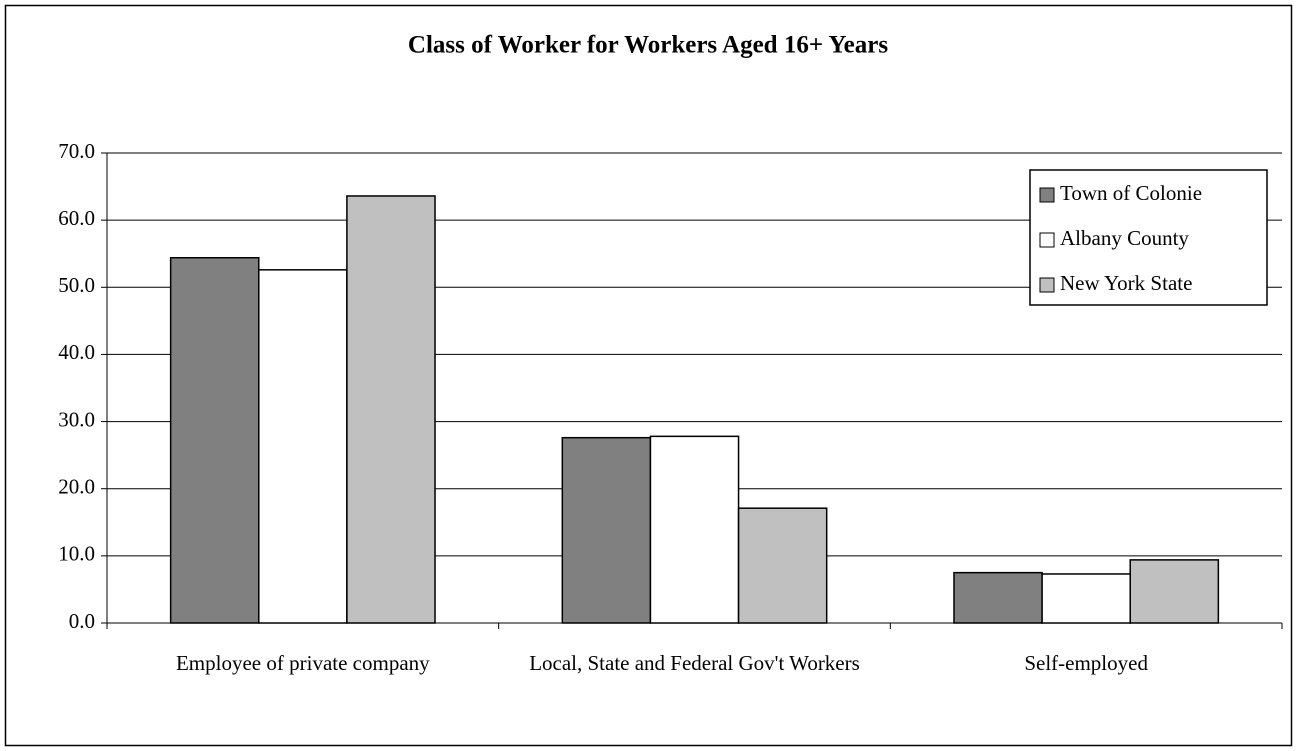 This screenshot has height=751, width=1297. What do you see at coordinates (302, 663) in the screenshot?
I see `x-tick-label: Employee of private company` at bounding box center [302, 663].